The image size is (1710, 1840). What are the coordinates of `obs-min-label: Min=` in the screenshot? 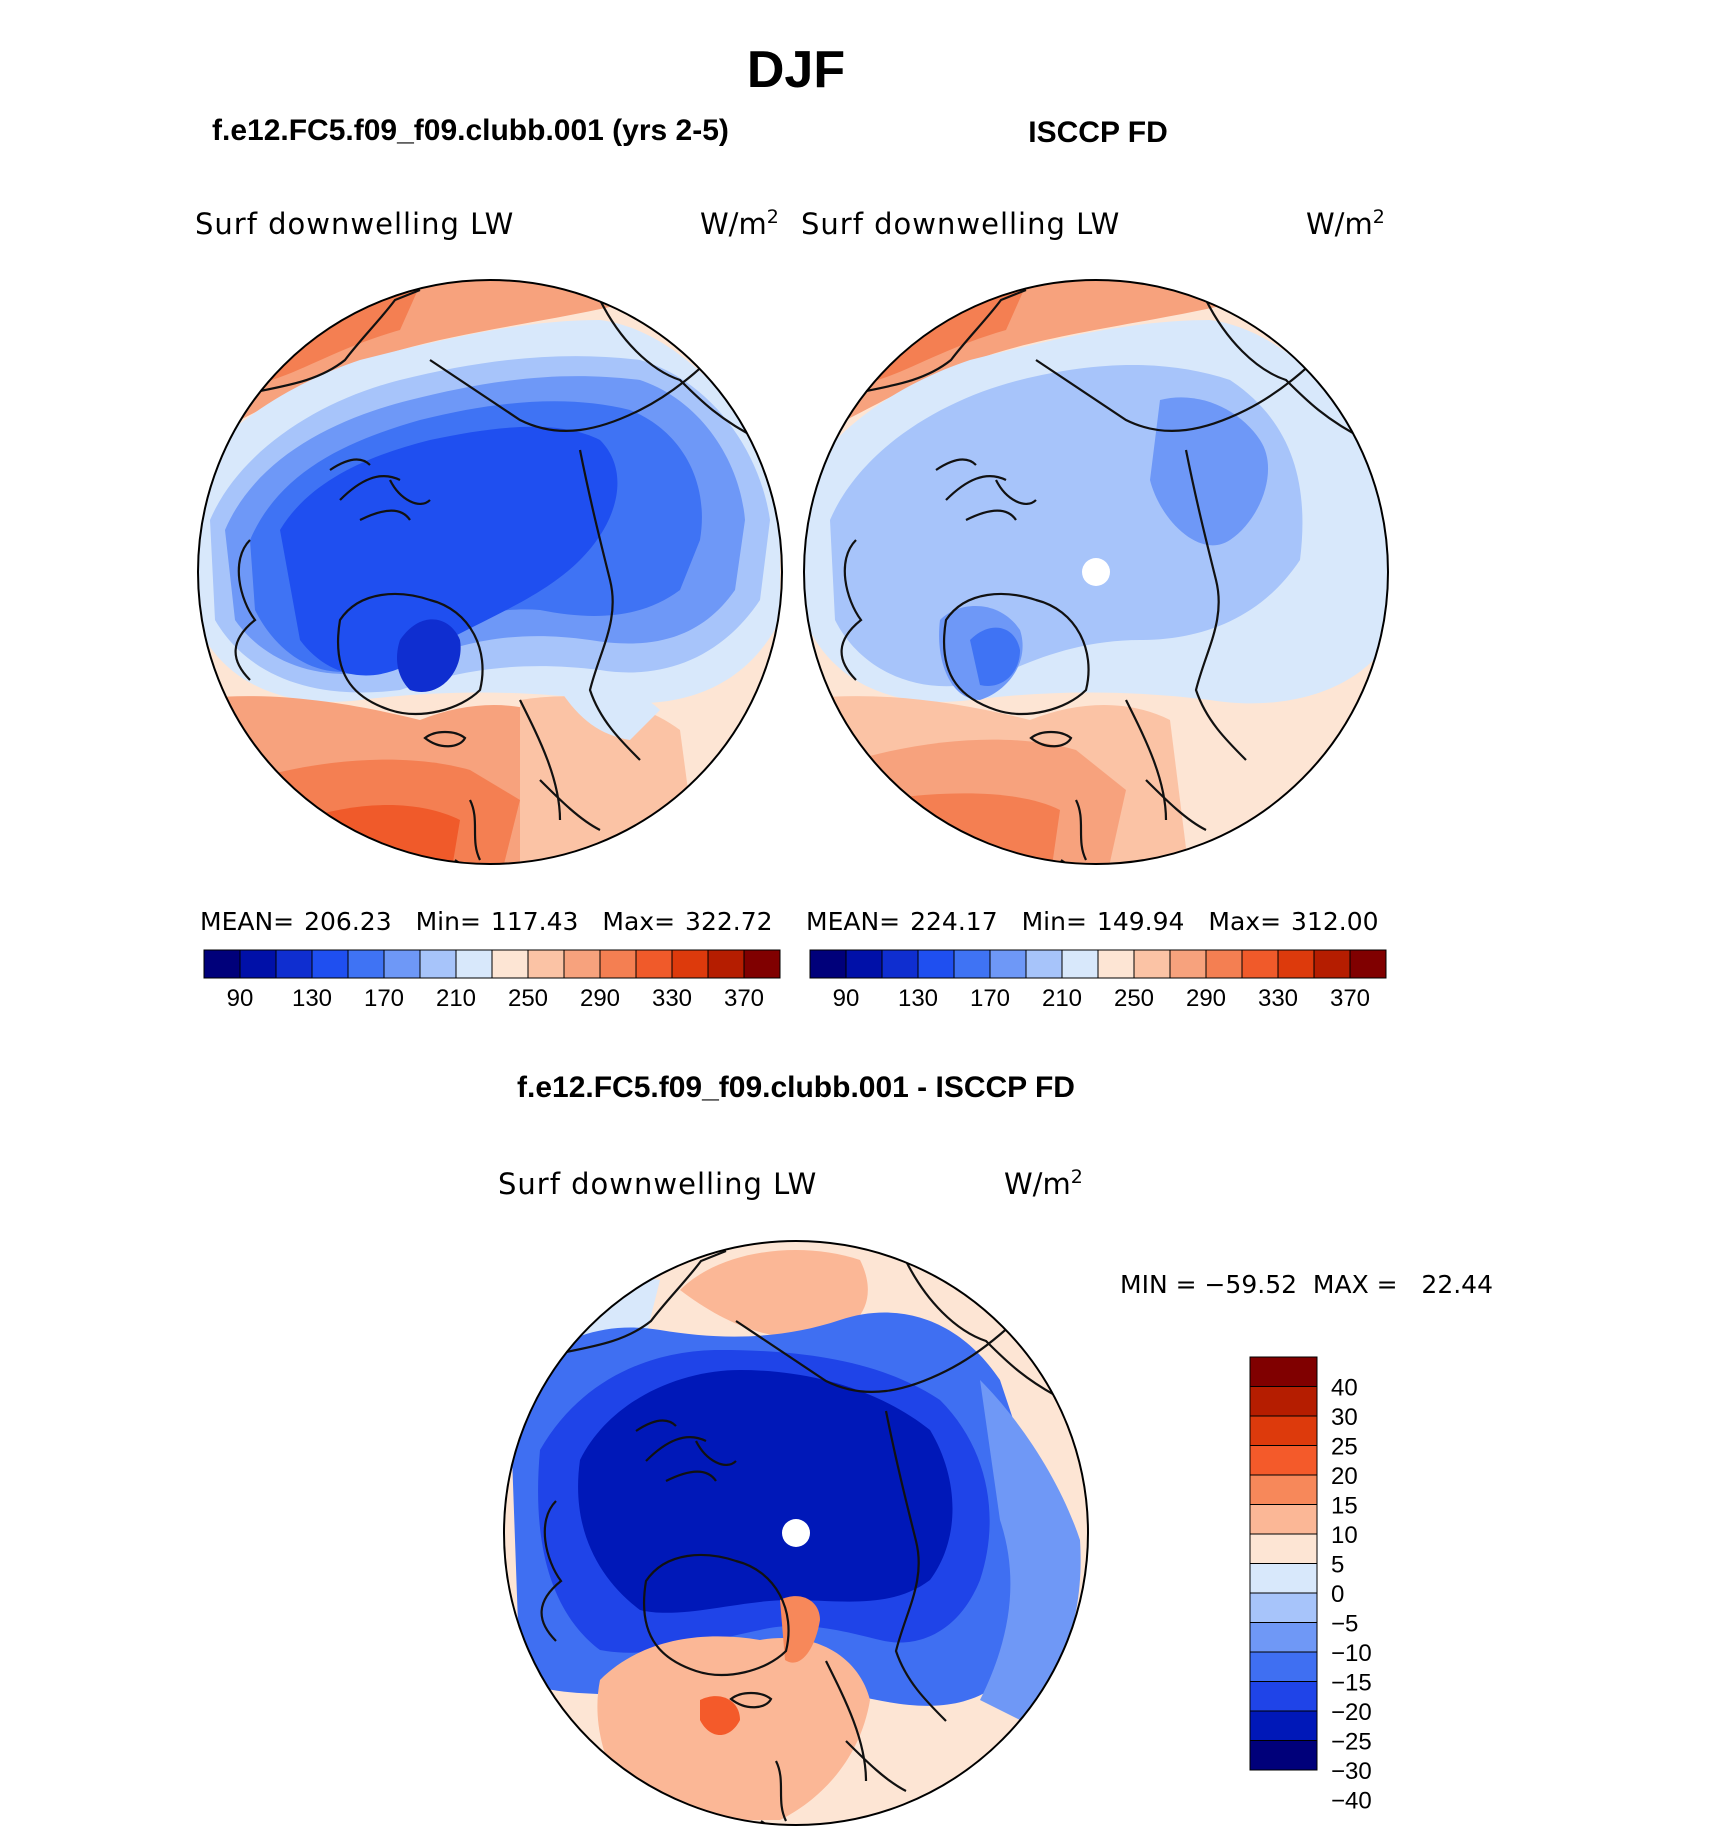 It's located at (1054, 921).